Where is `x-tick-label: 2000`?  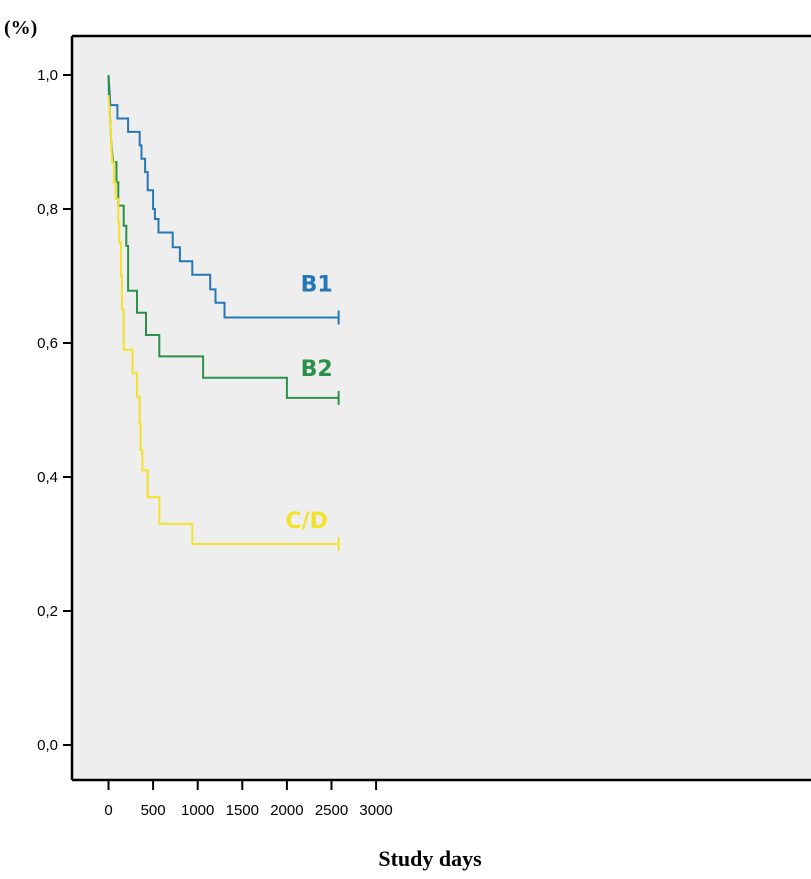 x-tick-label: 2000 is located at coordinates (286, 810).